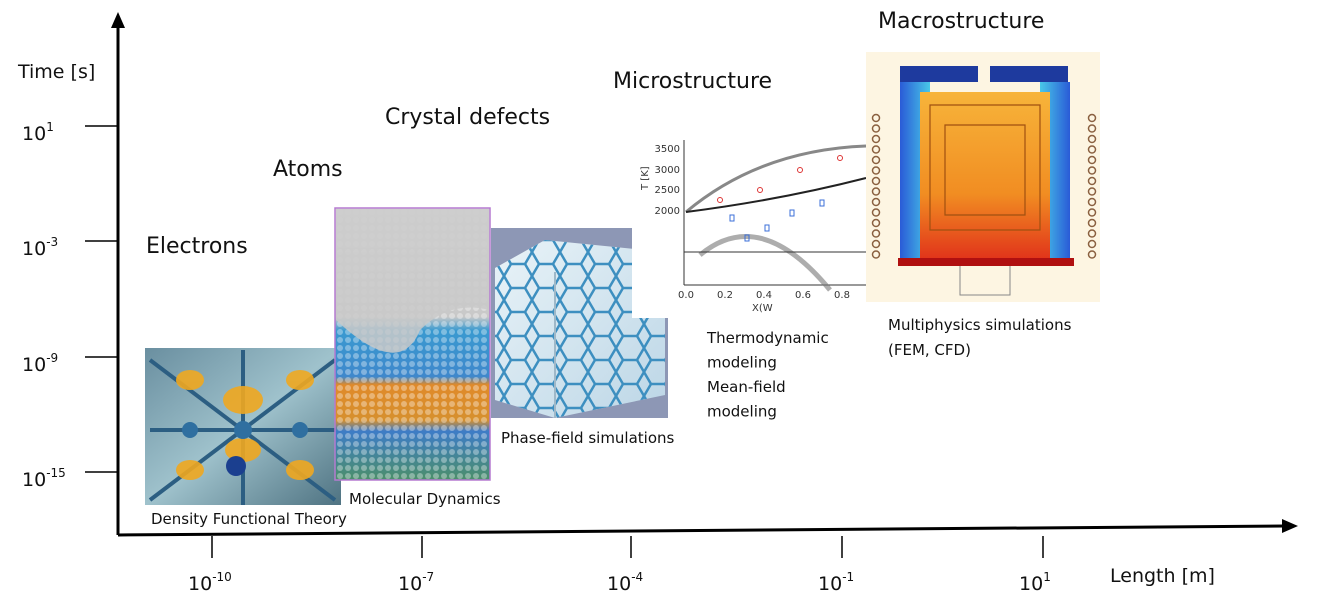 This screenshot has height=610, width=1320. I want to click on inset-y-tick: 2500, so click(667, 190).